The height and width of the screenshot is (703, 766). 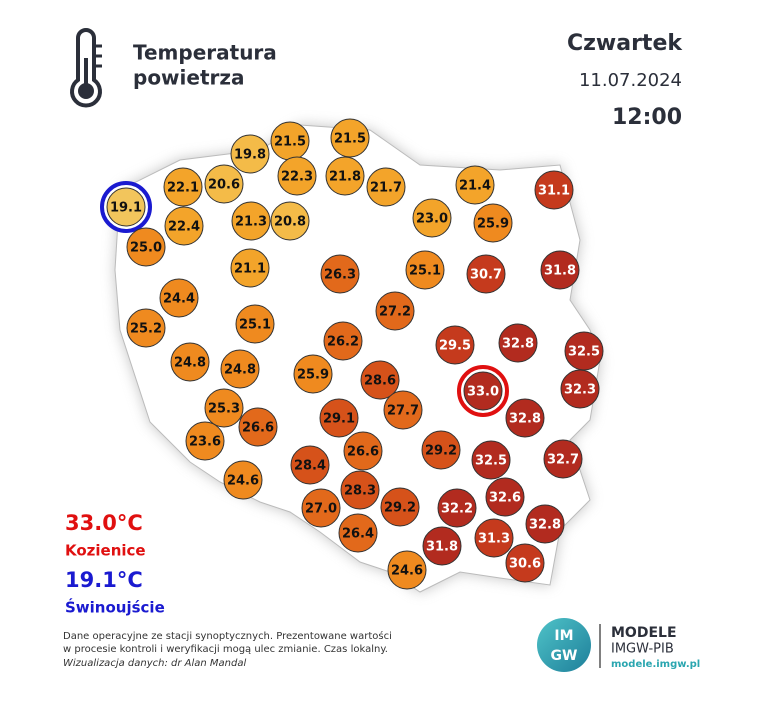 What do you see at coordinates (179, 299) in the screenshot?
I see `station-value: 24.4` at bounding box center [179, 299].